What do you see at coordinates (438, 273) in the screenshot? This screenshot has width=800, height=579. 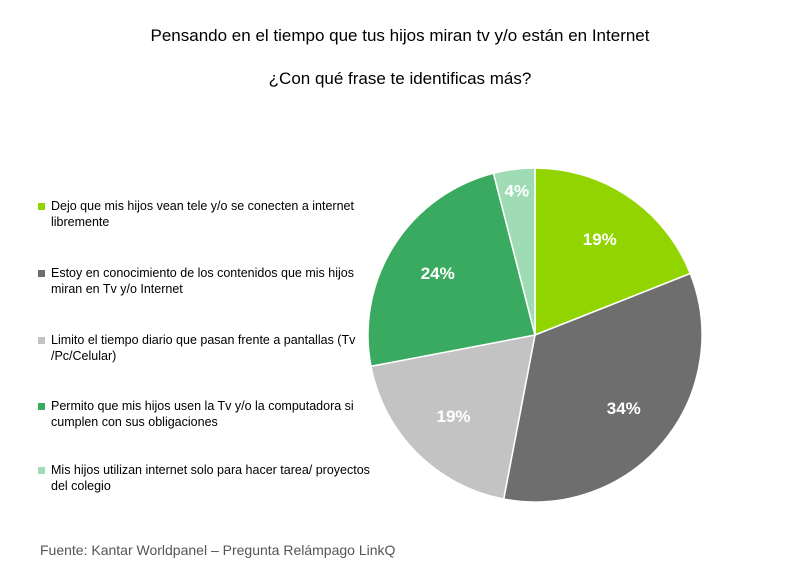 I see `slice-data-label: 24%` at bounding box center [438, 273].